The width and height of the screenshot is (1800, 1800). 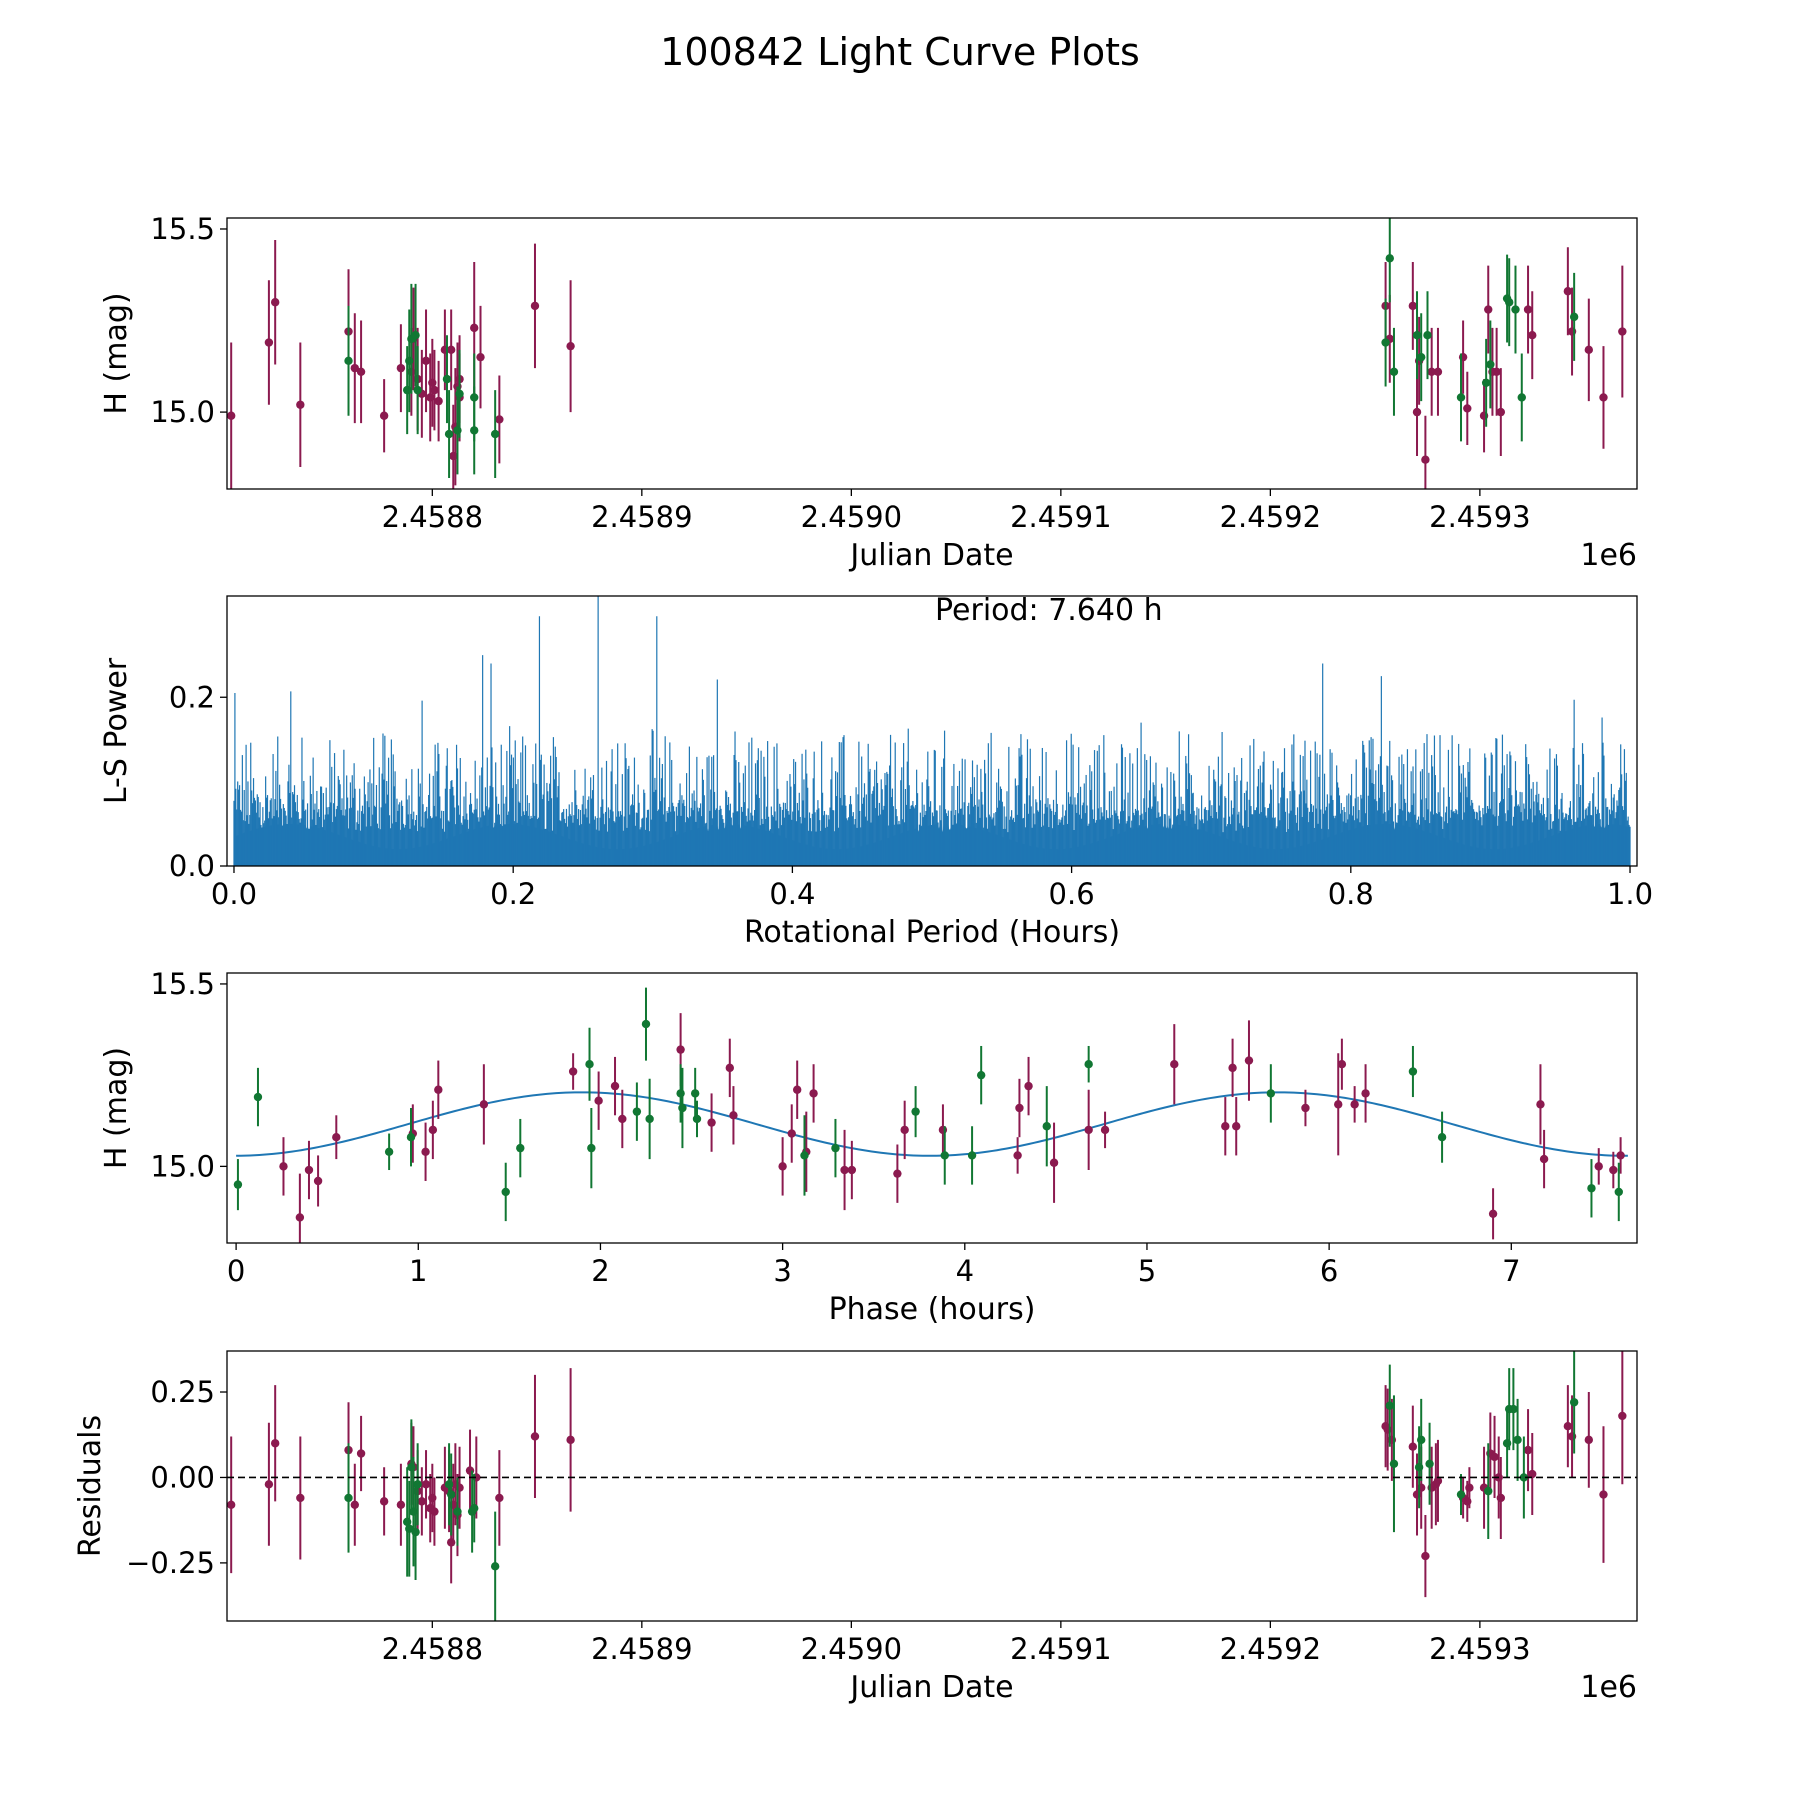 I want to click on data-layer, so click(x=927, y=1486).